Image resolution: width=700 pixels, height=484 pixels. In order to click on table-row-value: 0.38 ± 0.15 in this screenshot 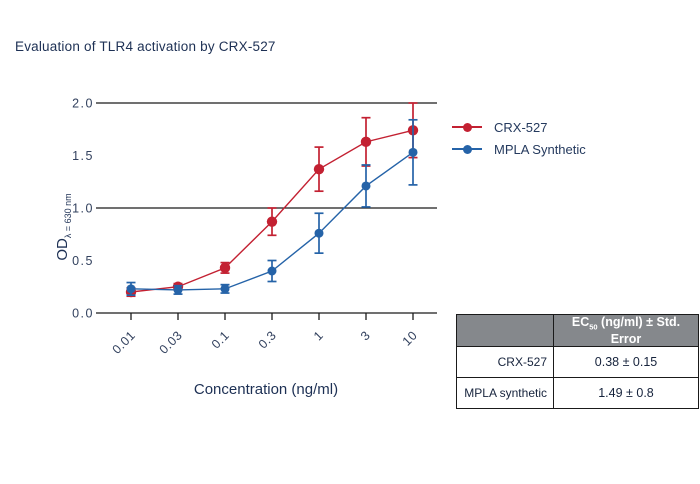, I will do `click(626, 361)`.